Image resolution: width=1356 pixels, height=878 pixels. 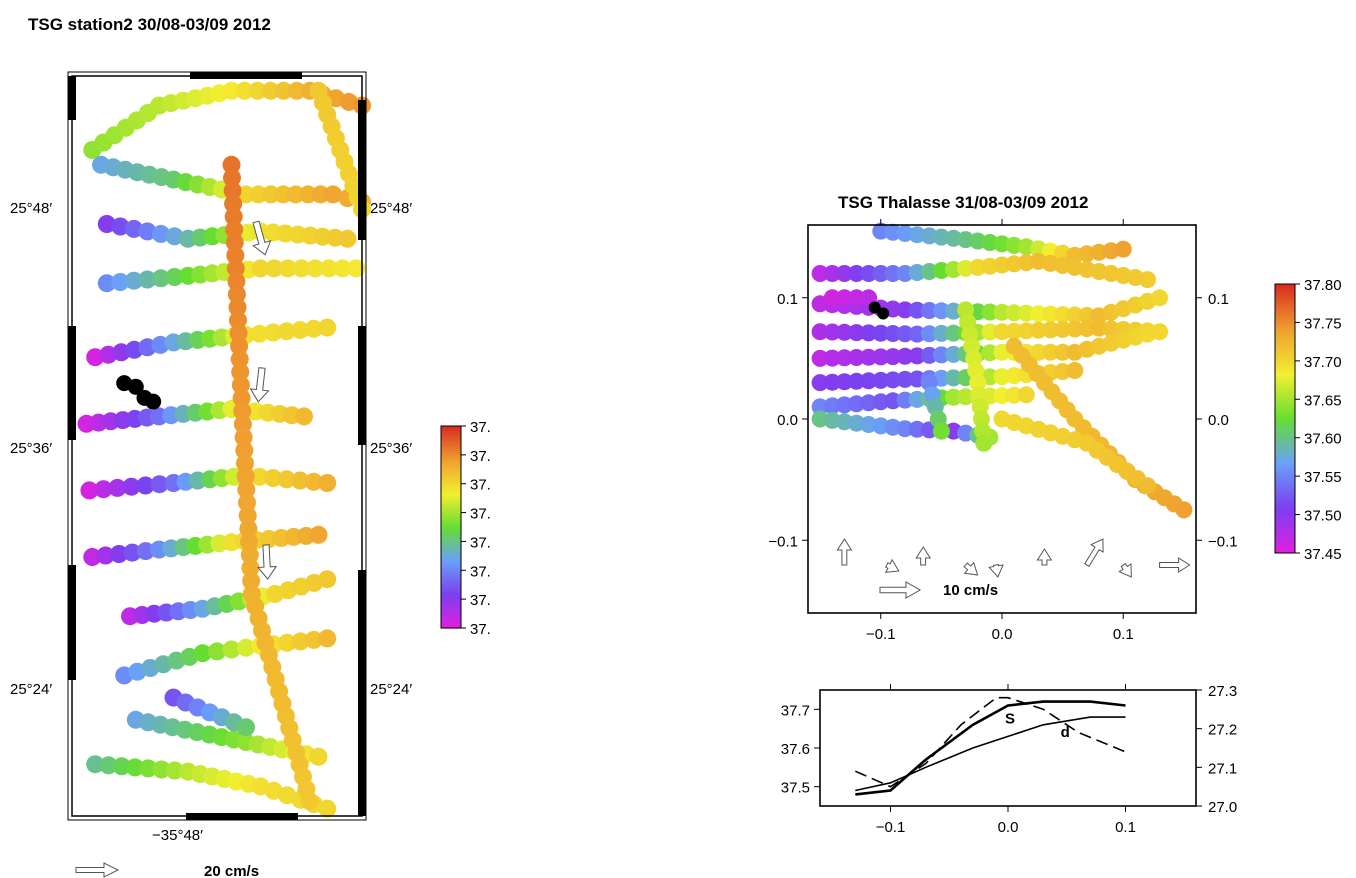 I want to click on lat-tick-left-3: 25°24′, so click(x=31, y=689).